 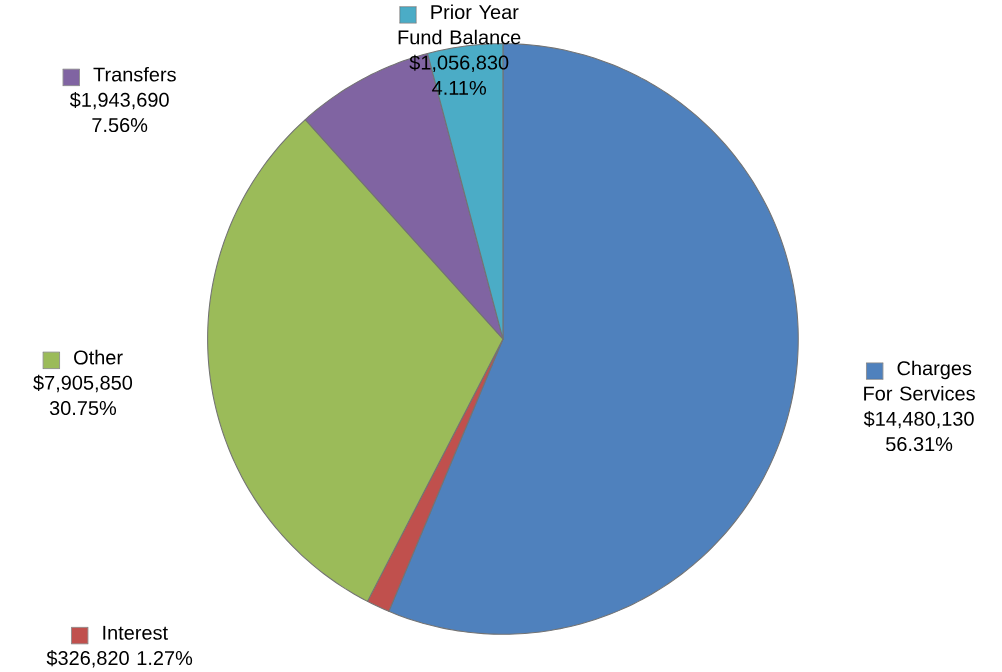 I want to click on legend-label: Transfers, so click(x=134, y=74).